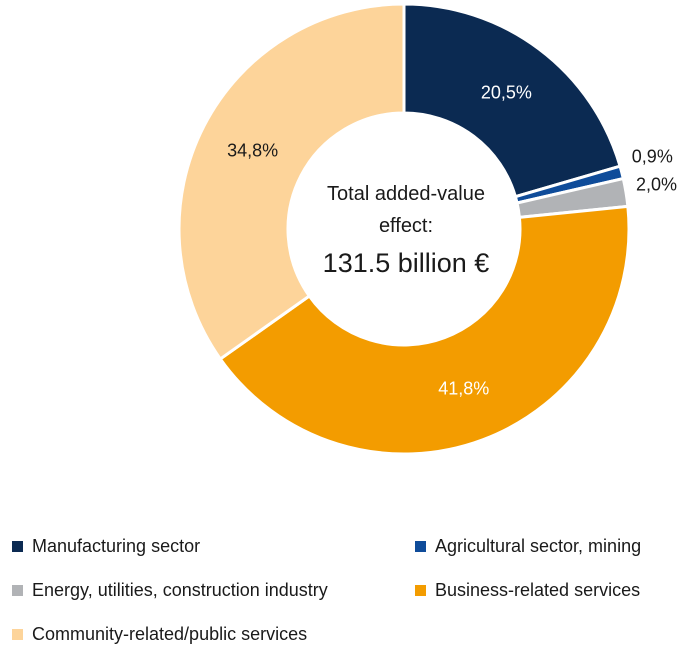 This screenshot has width=688, height=648. Describe the element at coordinates (420, 590) in the screenshot. I see `legend-swatch-business` at that location.